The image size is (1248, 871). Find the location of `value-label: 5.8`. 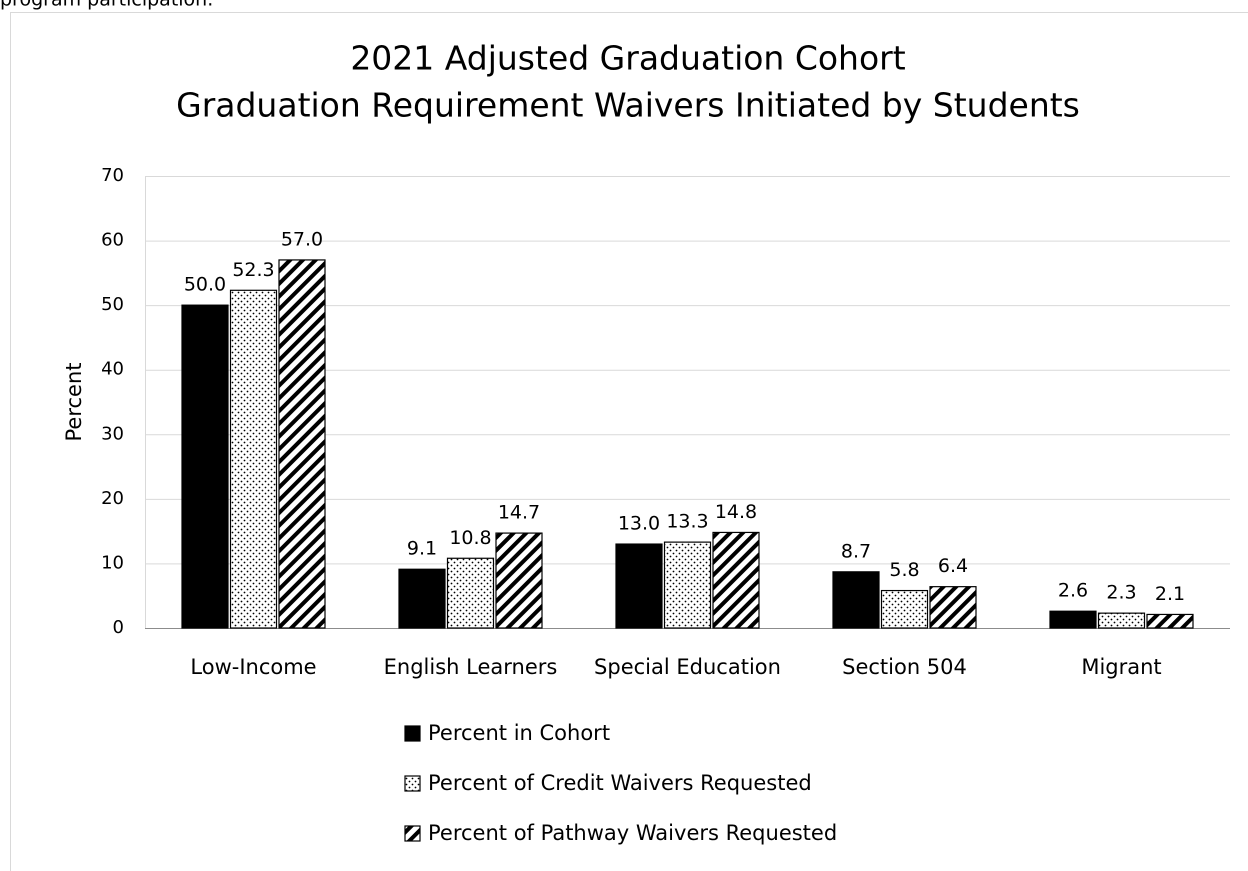

value-label: 5.8 is located at coordinates (904, 570).